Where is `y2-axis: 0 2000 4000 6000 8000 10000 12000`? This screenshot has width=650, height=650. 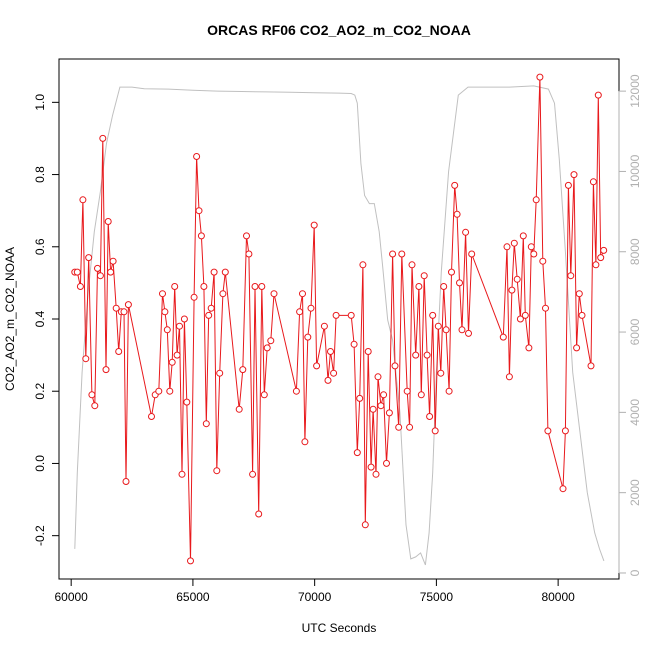 y2-axis: 0 2000 4000 6000 8000 10000 12000 is located at coordinates (630, 325).